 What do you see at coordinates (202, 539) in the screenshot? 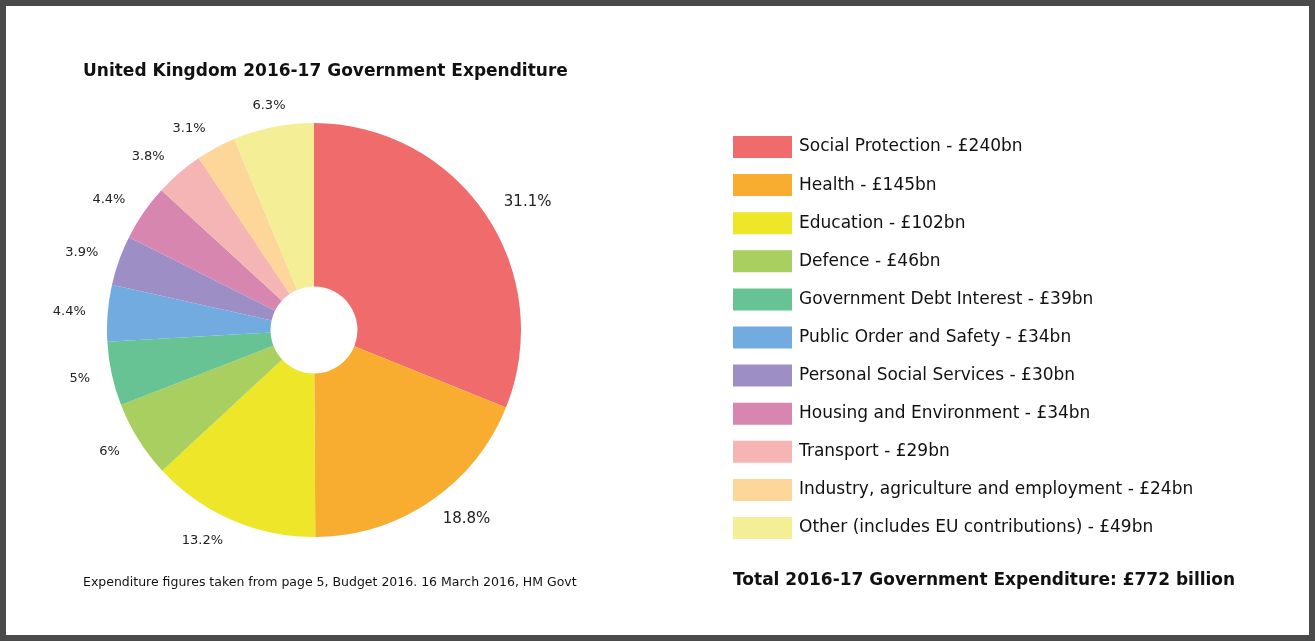
I see `data-label: 13.2%` at bounding box center [202, 539].